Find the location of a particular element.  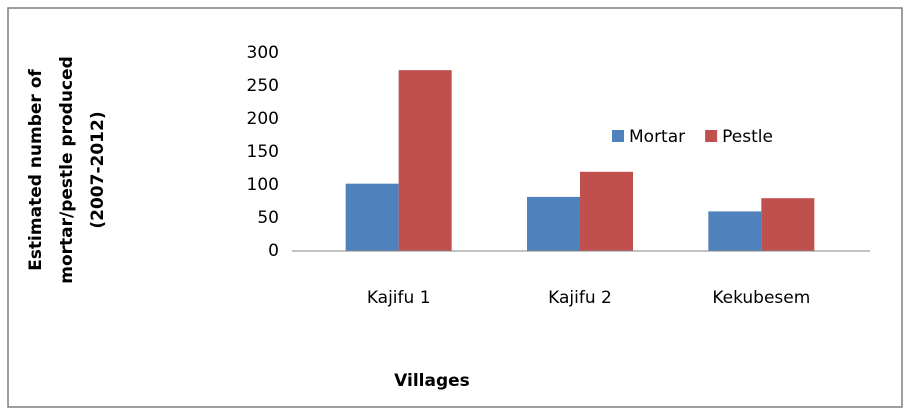

y-tick-label: 50 is located at coordinates (268, 218).